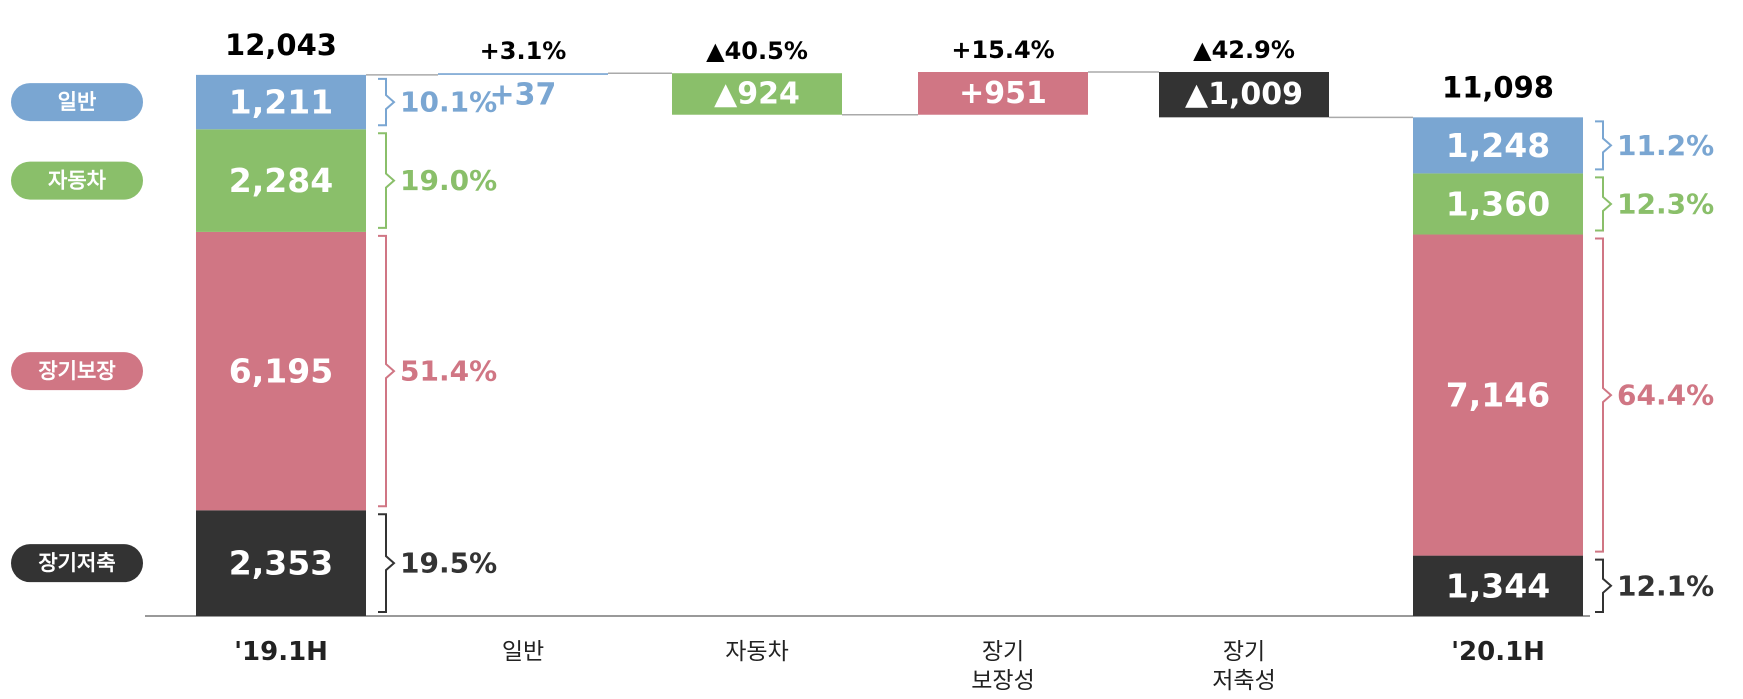 The image size is (1743, 699). What do you see at coordinates (1244, 50) in the screenshot?
I see `change-pct-label: ▲42.9%` at bounding box center [1244, 50].